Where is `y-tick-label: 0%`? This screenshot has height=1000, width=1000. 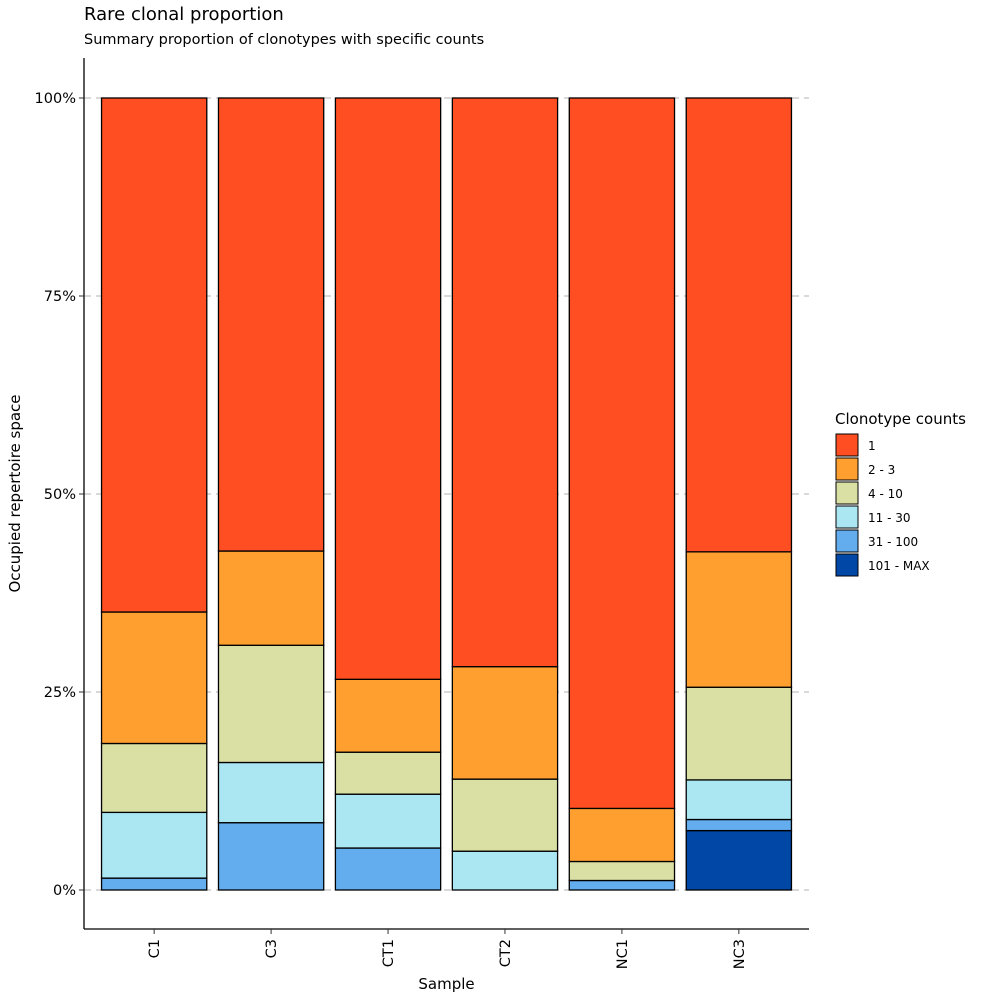
y-tick-label: 0% is located at coordinates (64, 891).